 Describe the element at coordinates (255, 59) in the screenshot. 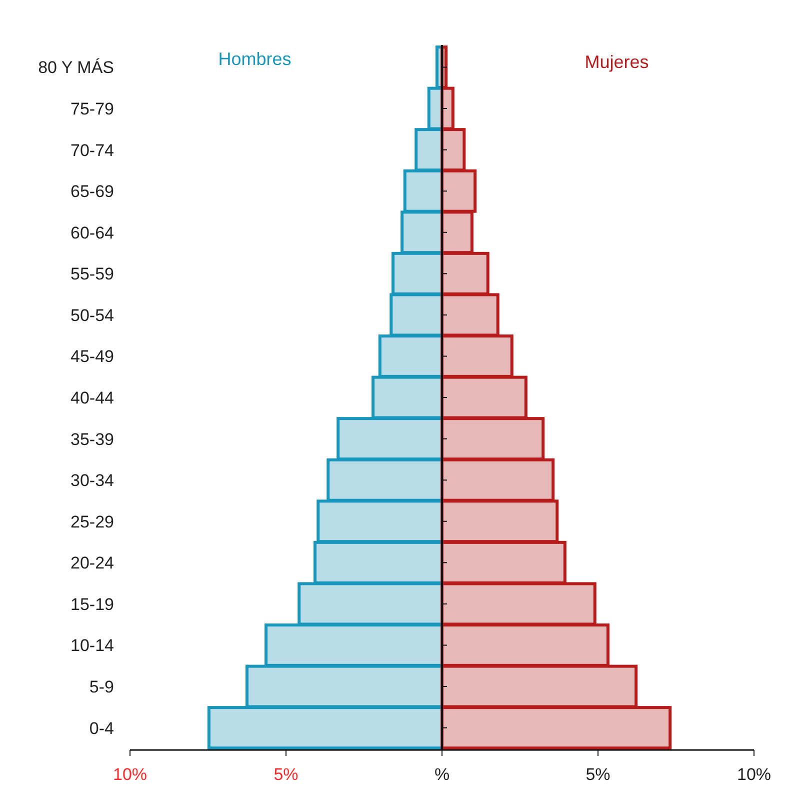

I see `text: Hombres` at that location.